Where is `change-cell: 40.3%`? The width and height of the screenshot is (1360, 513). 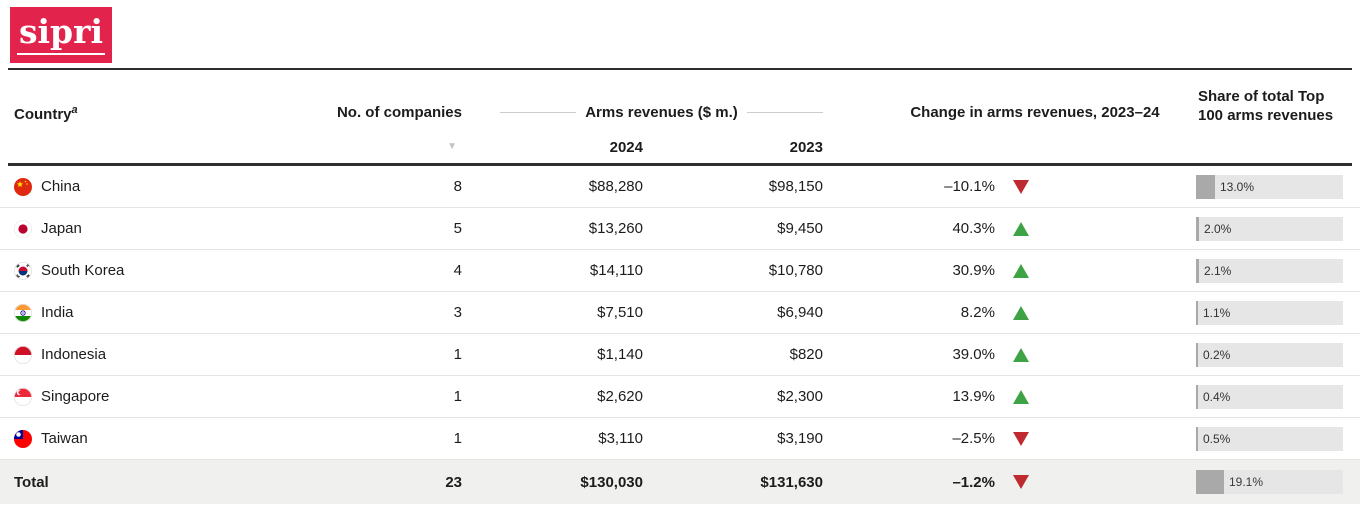 change-cell: 40.3% is located at coordinates (973, 228).